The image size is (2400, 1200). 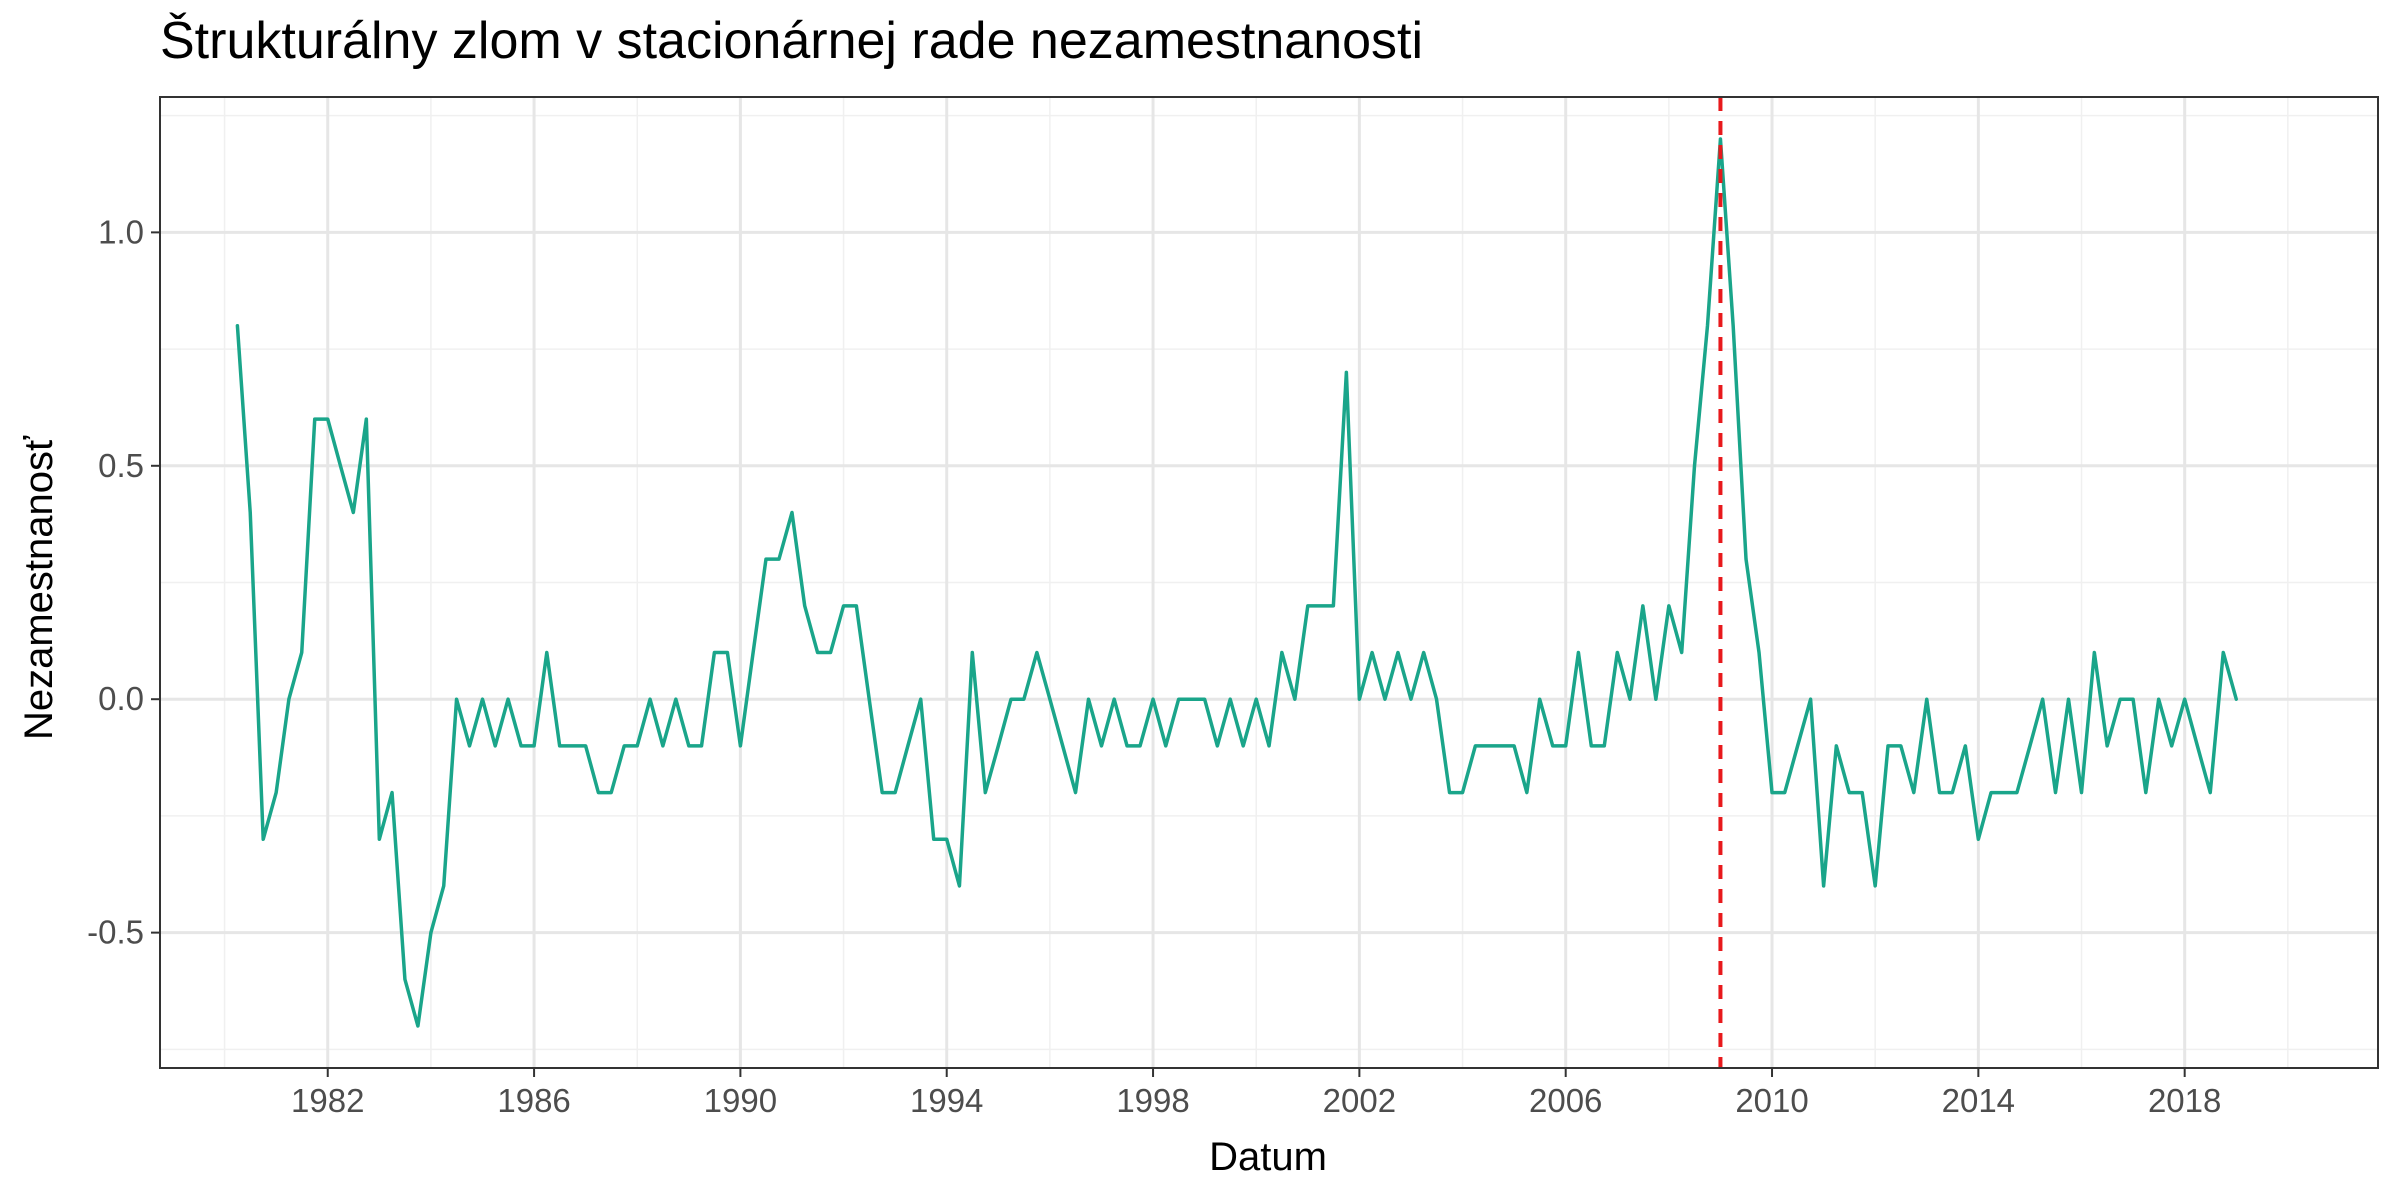 I want to click on y-tick-label: 0.5, so click(x=121, y=465).